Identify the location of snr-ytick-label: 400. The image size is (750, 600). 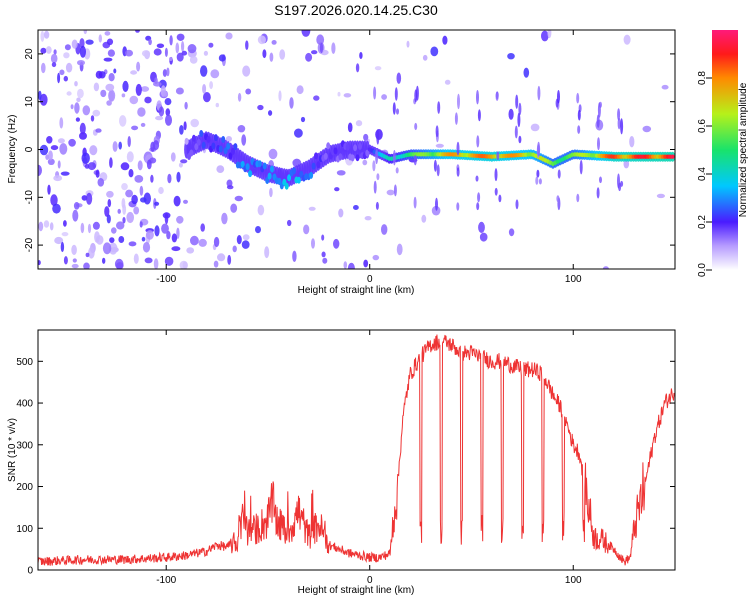
(24, 404).